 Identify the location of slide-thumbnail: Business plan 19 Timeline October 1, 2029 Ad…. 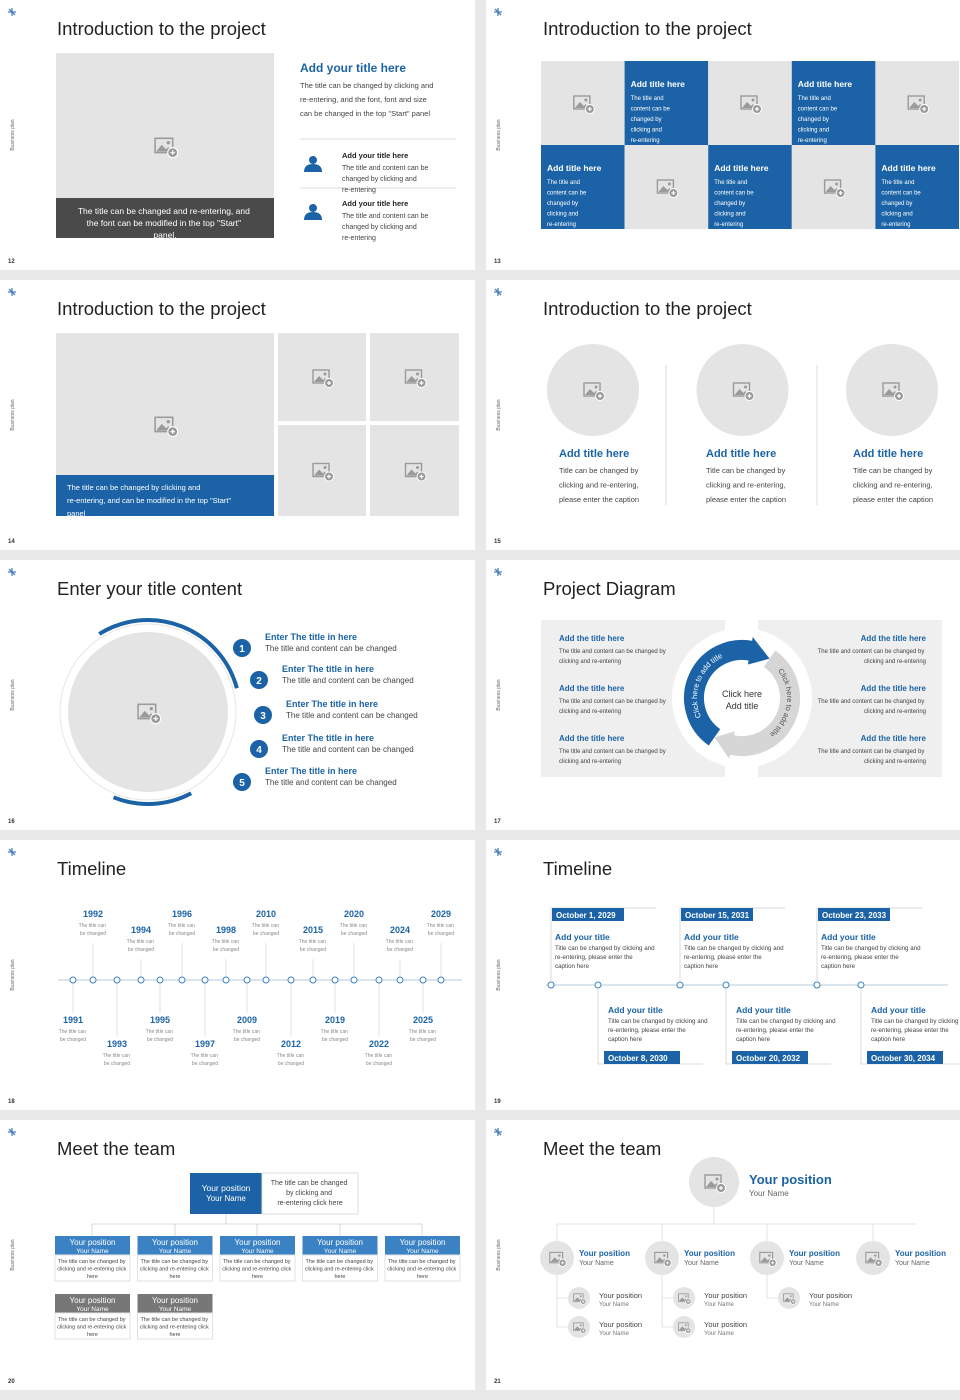
(723, 975).